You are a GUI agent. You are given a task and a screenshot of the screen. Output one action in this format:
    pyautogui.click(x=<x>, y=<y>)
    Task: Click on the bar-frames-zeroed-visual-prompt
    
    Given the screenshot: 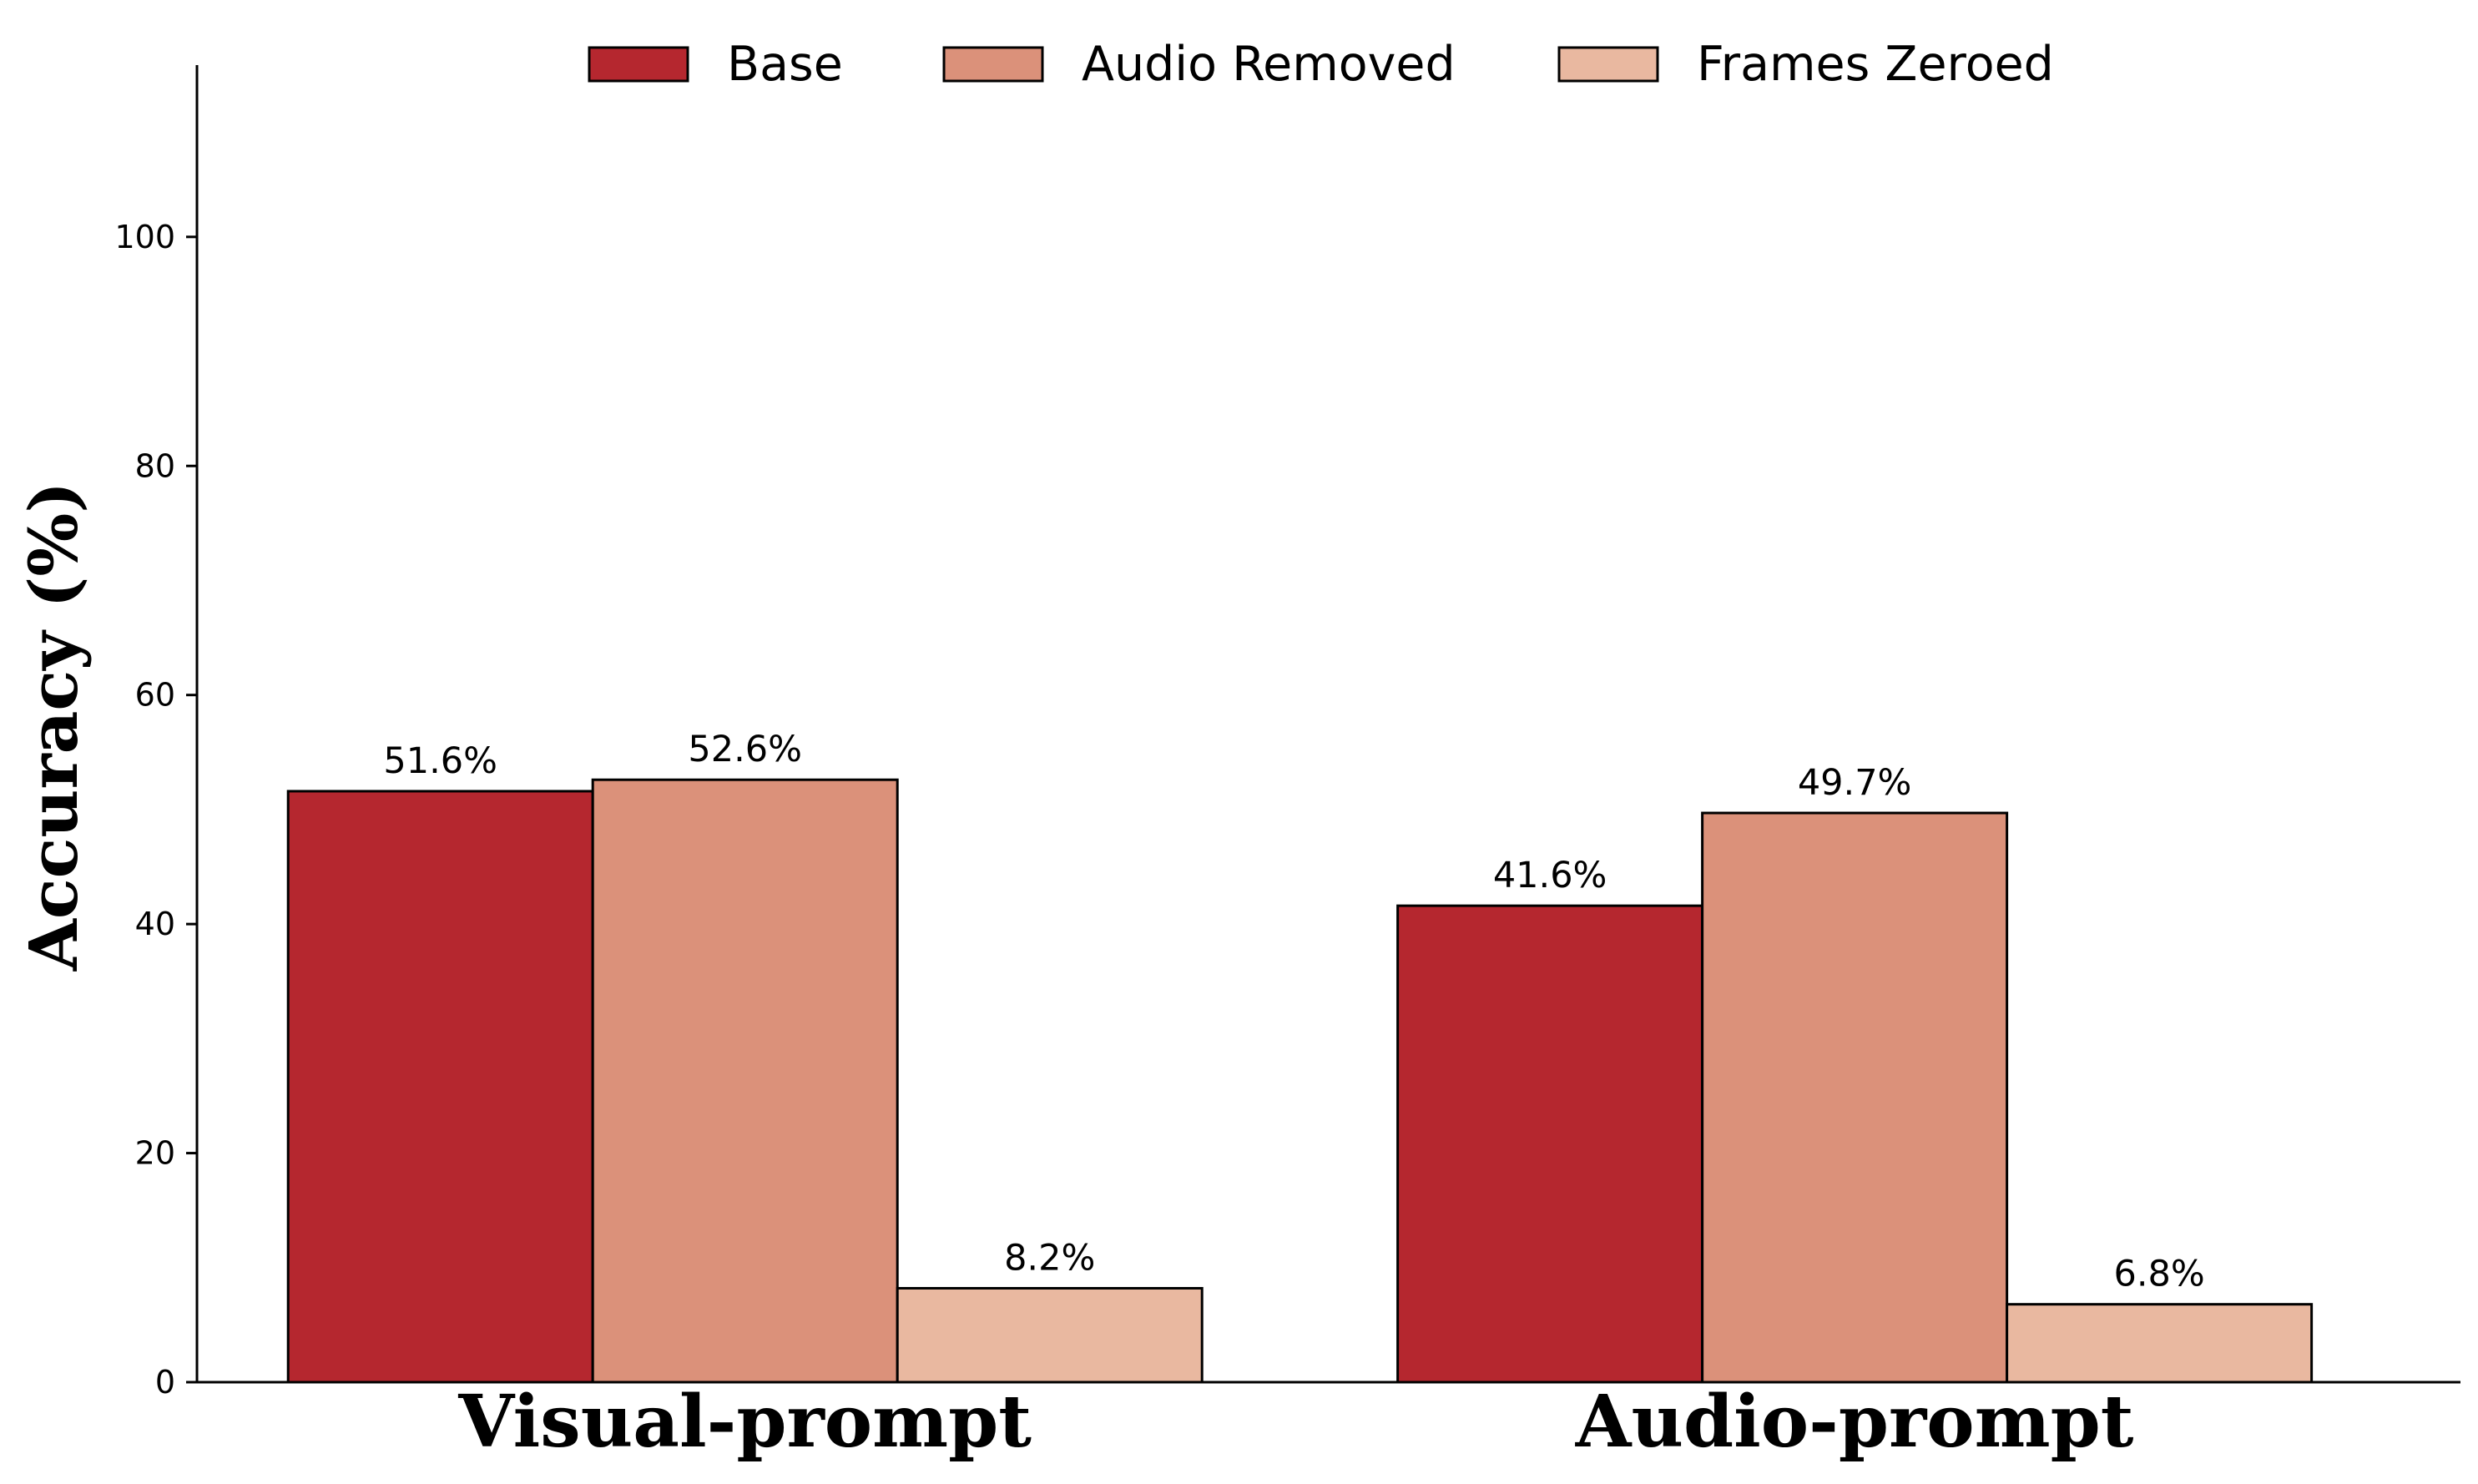 What is the action you would take?
    pyautogui.click(x=1050, y=1335)
    